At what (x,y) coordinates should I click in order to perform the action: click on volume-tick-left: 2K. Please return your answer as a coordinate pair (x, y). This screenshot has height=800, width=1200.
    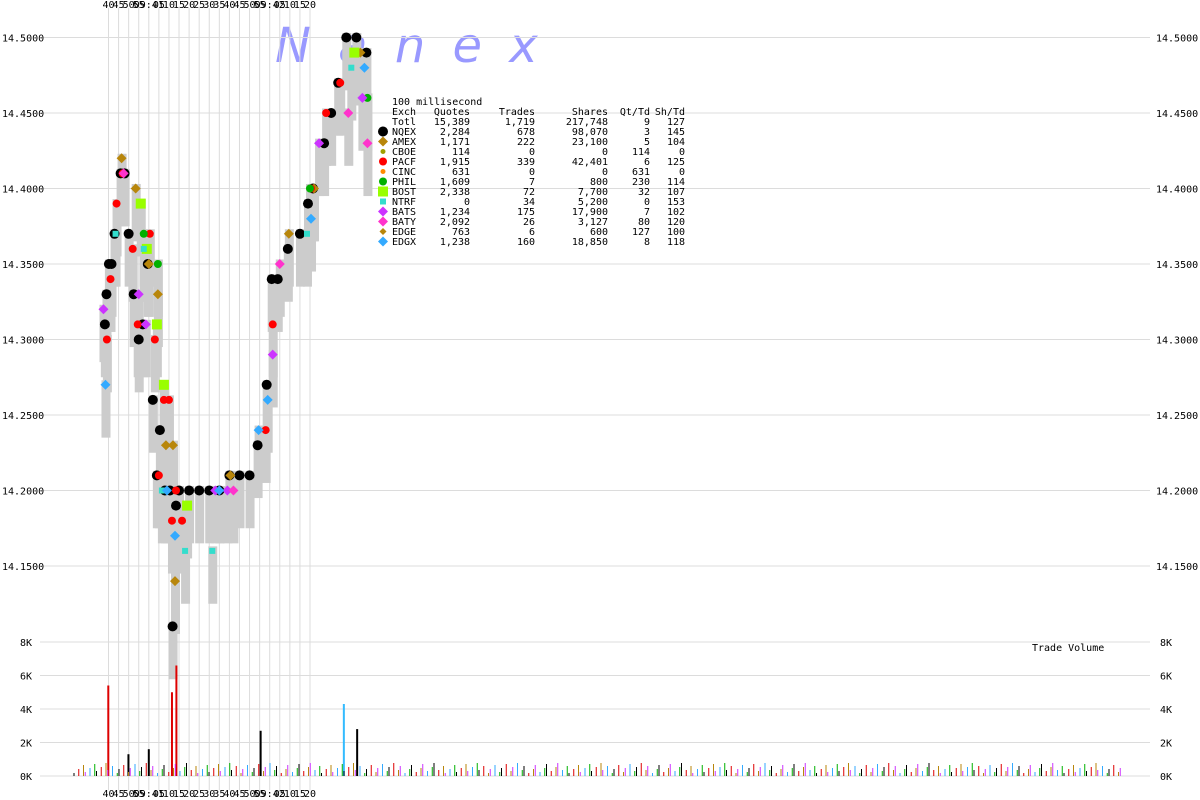
    Looking at the image, I should click on (26, 744).